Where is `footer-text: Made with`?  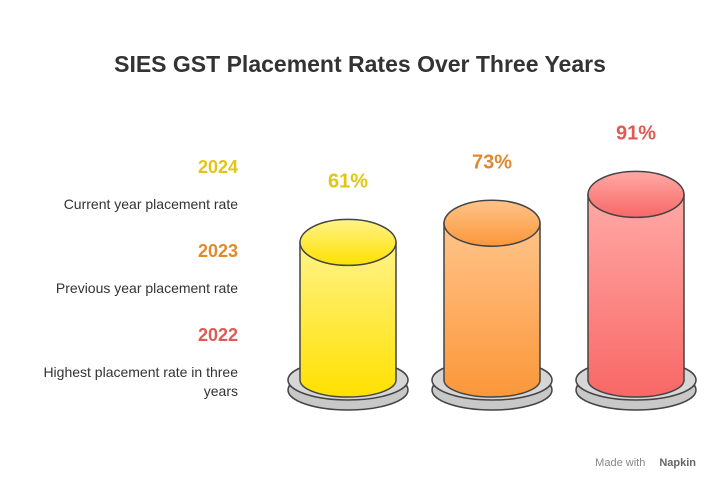 footer-text: Made with is located at coordinates (620, 463).